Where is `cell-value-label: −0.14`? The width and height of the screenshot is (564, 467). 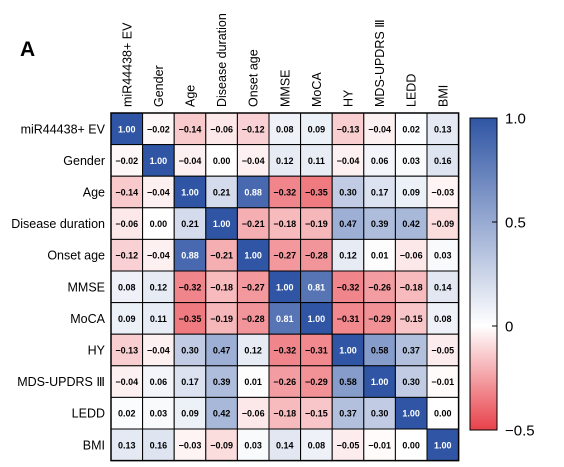 cell-value-label: −0.14 is located at coordinates (190, 129).